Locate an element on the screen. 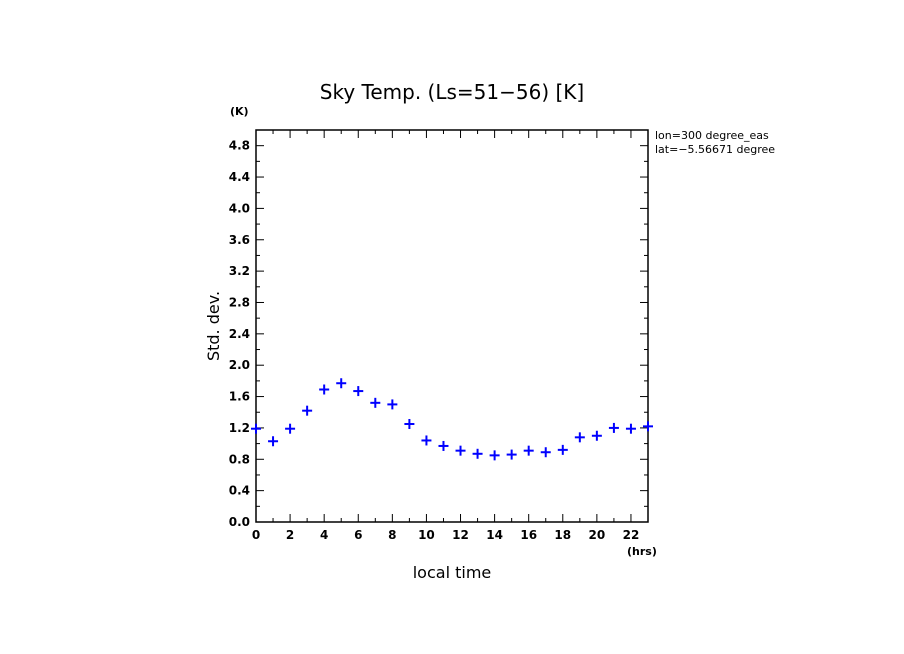 This screenshot has width=904, height=654. y-tick-label: 2.4 is located at coordinates (239, 334).